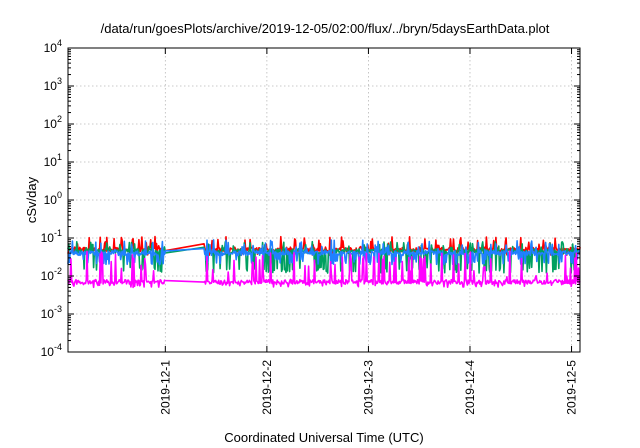  What do you see at coordinates (51, 236) in the screenshot?
I see `y-tick-label: 10⁻¹` at bounding box center [51, 236].